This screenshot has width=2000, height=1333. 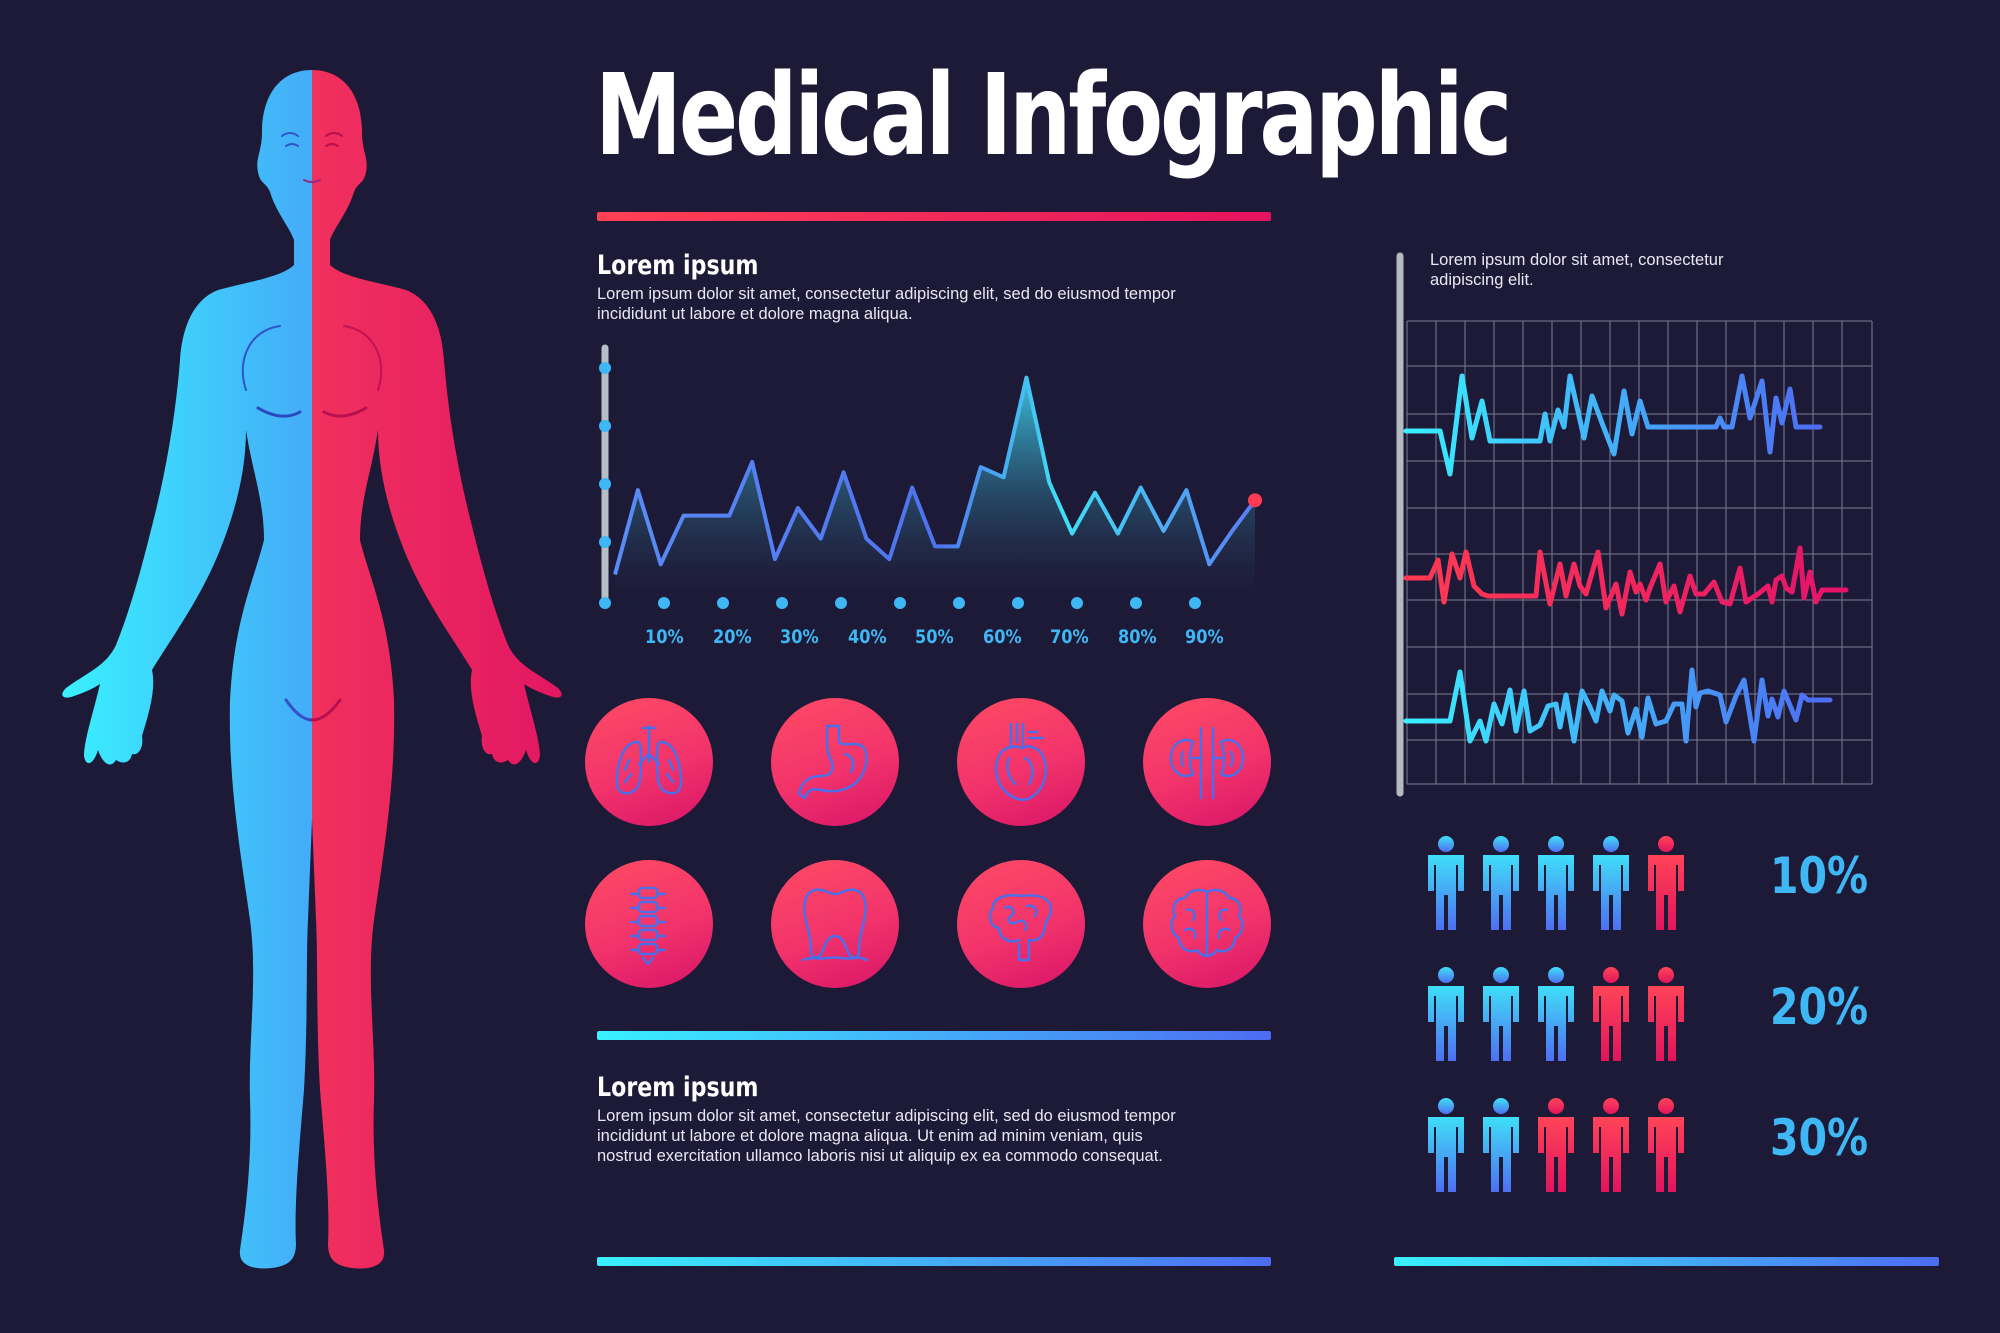 What do you see at coordinates (1137, 637) in the screenshot?
I see `x-tick-label: 80%` at bounding box center [1137, 637].